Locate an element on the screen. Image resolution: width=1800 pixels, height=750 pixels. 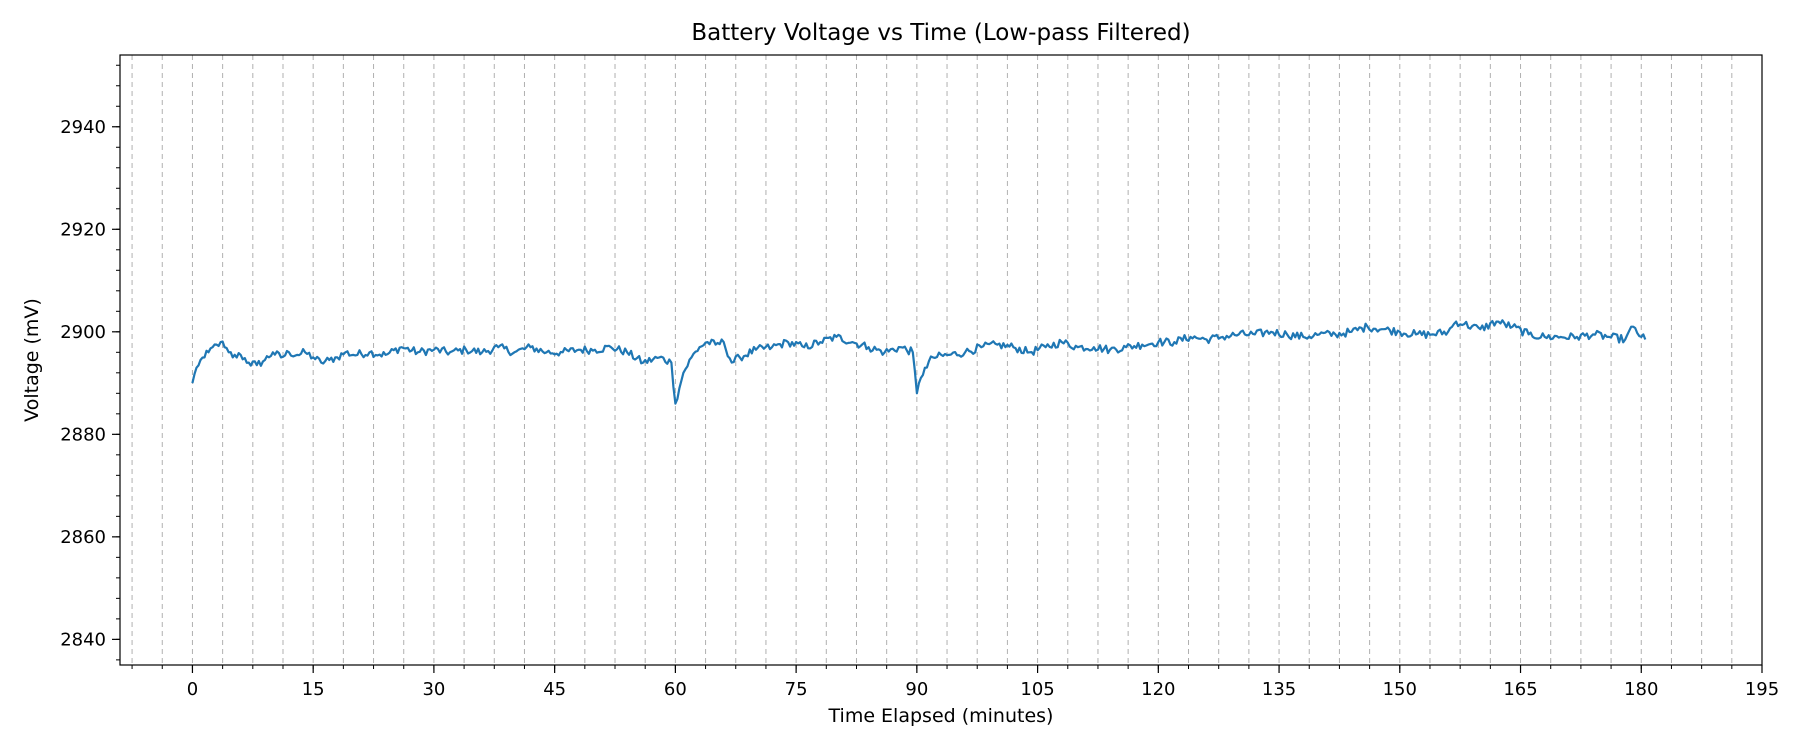
x-tick-label: 90 is located at coordinates (916, 689).